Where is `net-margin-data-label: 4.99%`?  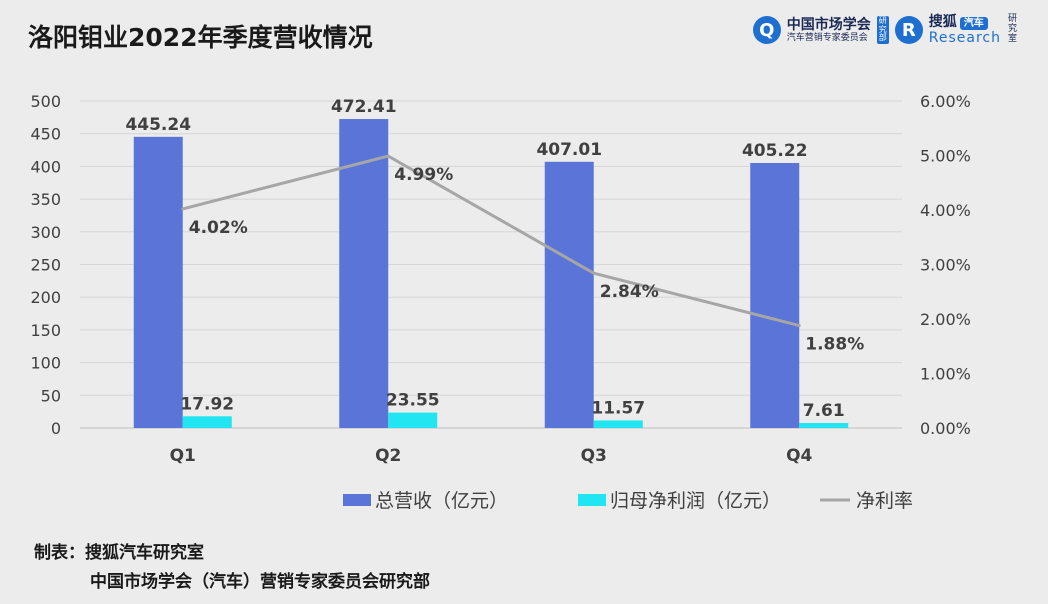
net-margin-data-label: 4.99% is located at coordinates (423, 175).